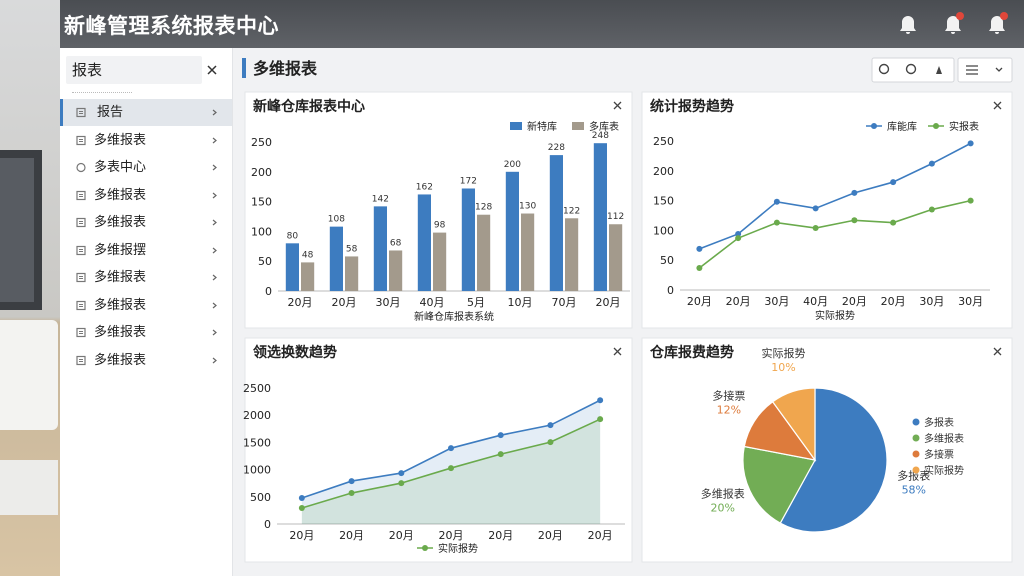 This screenshot has width=1024, height=576. I want to click on data-label: 128, so click(483, 208).